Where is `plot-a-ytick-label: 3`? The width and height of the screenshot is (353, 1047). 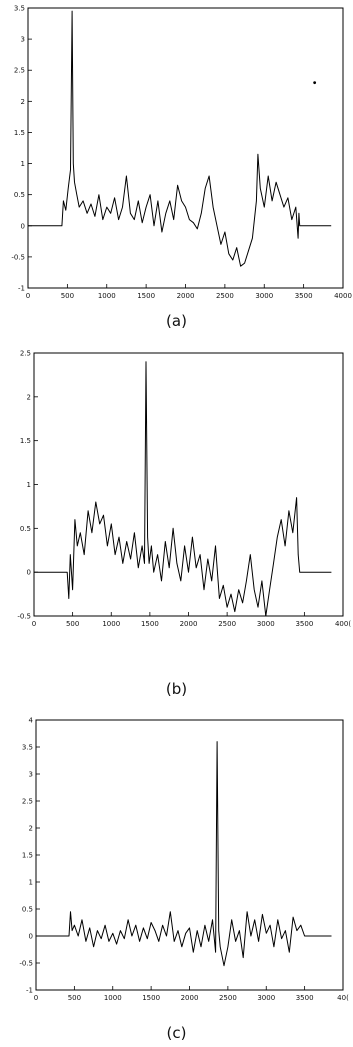
plot-a-ytick-label: 3 is located at coordinates (23, 40).